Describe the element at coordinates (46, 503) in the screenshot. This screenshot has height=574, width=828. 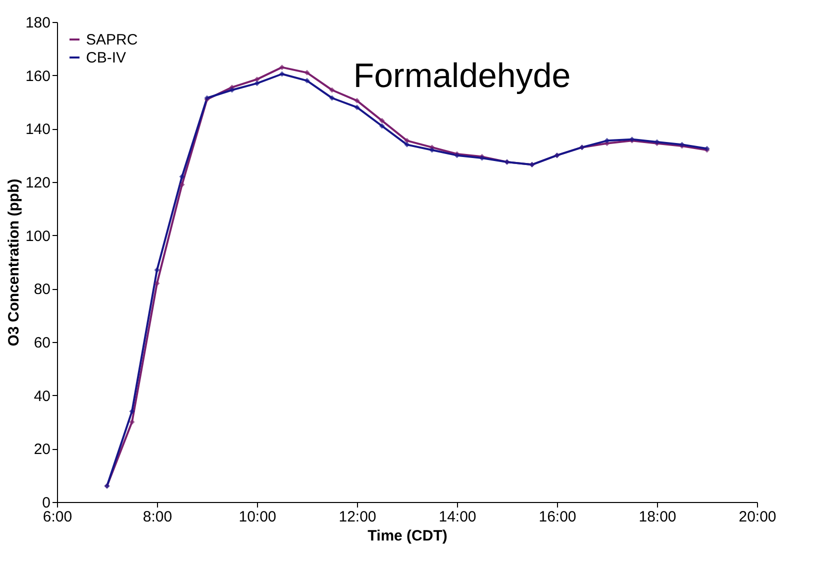
I see `y-tick-label: 0` at that location.